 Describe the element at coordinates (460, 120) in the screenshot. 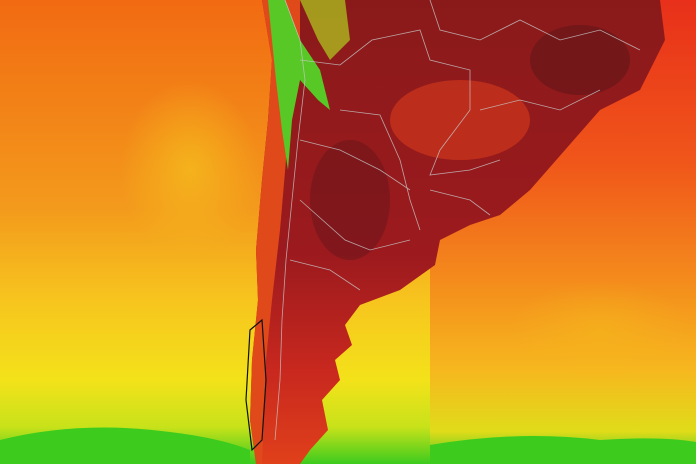

I see `warm-area` at that location.